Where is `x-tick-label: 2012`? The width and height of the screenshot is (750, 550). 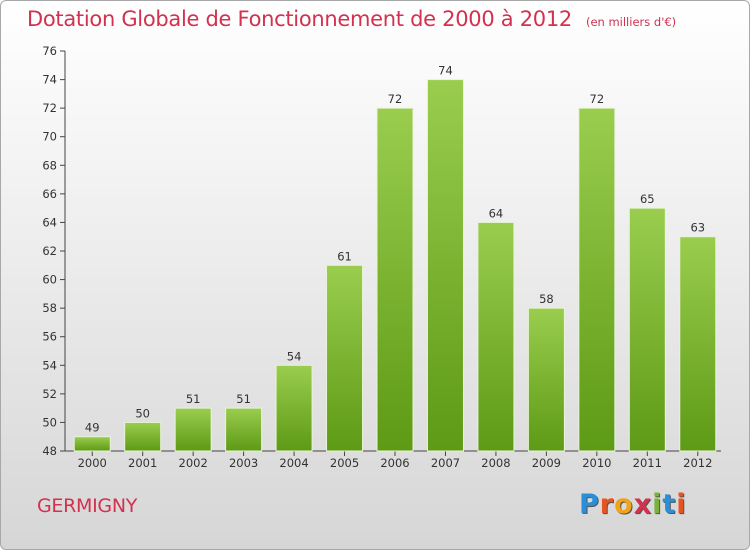 x-tick-label: 2012 is located at coordinates (697, 463).